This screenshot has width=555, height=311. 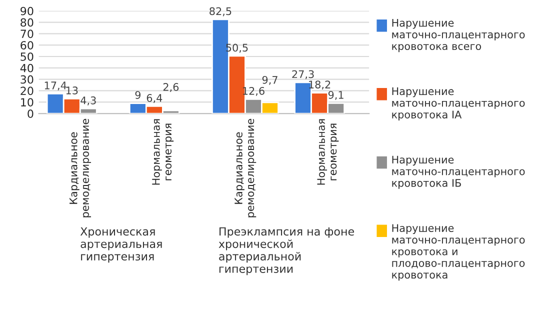 What do you see at coordinates (27, 102) in the screenshot?
I see `y-tick-label: 10` at bounding box center [27, 102].